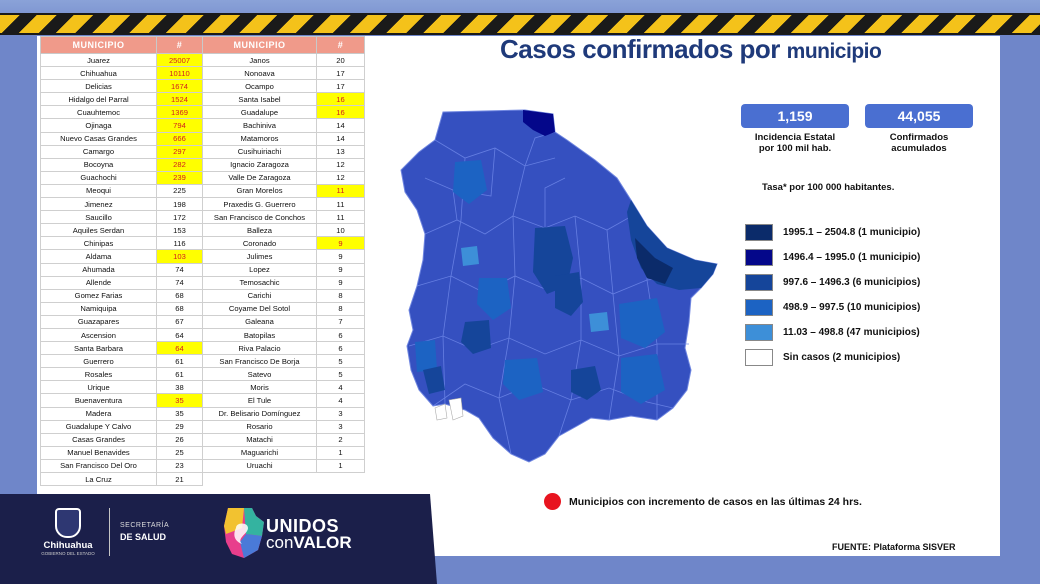  I want to click on region-ojinaga-core, so click(654, 261).